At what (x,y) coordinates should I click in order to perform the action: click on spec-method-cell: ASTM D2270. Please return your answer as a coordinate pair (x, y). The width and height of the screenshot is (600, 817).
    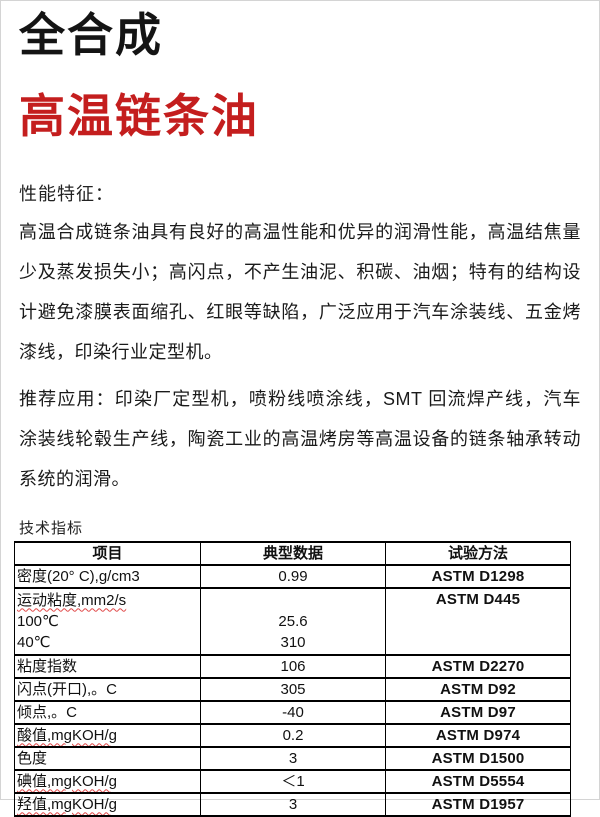
    Looking at the image, I should click on (478, 666).